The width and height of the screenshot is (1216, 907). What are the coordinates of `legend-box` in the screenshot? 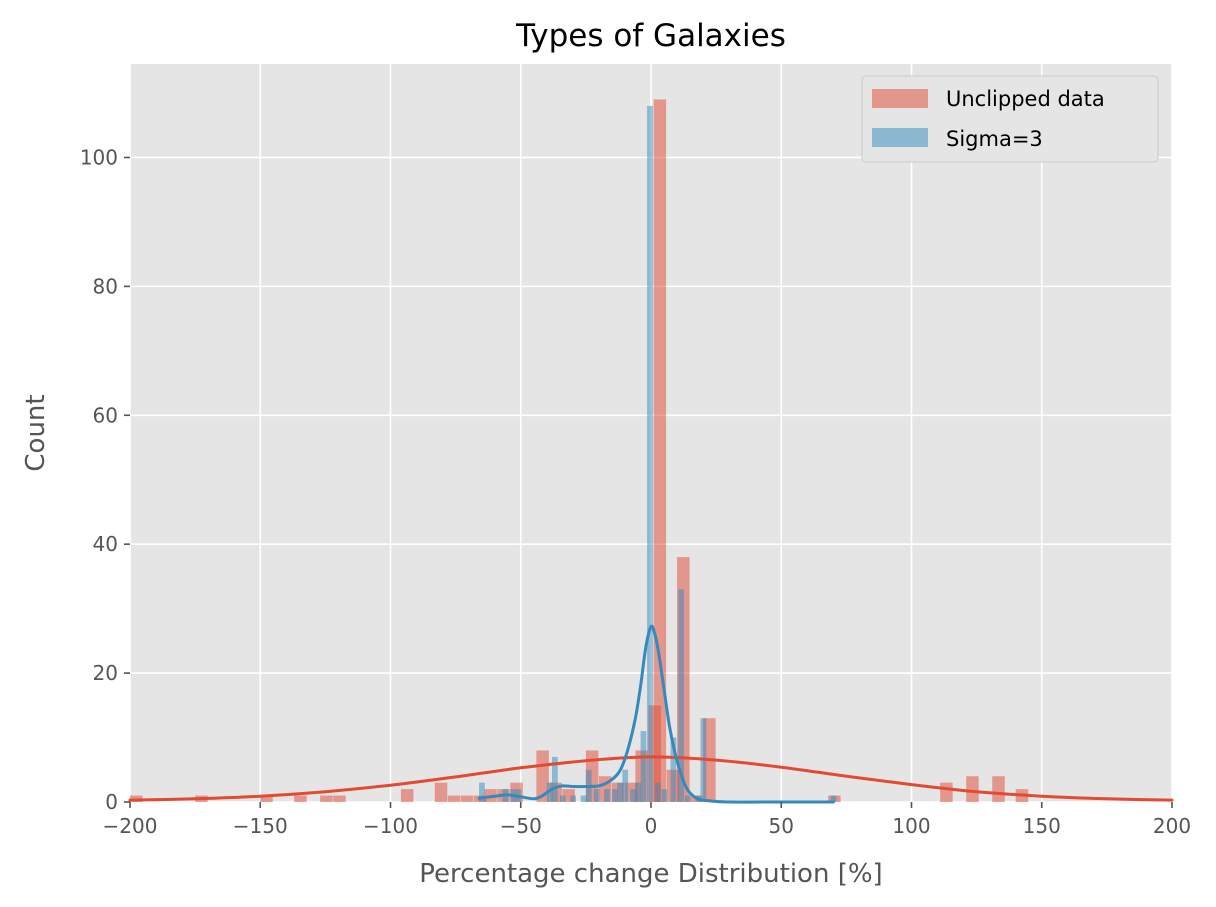 It's located at (1010, 119).